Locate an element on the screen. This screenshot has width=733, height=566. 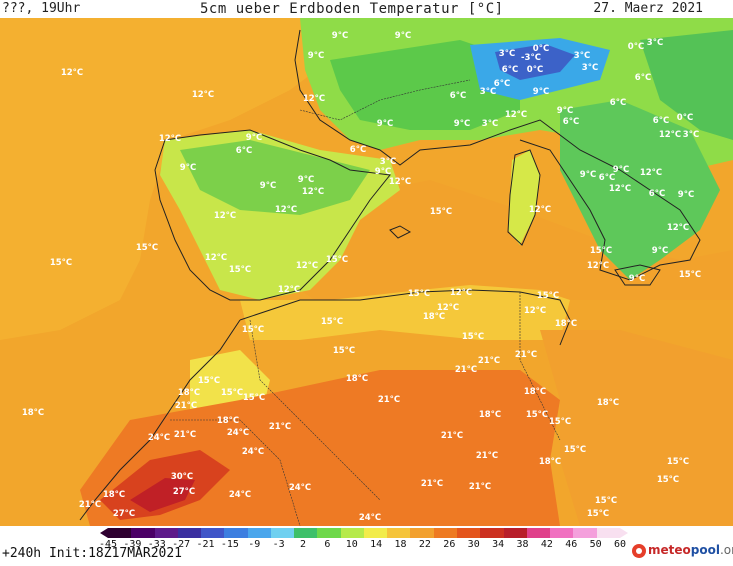
meteopool-logo: meteopool.org is located at coordinates (682, 550).